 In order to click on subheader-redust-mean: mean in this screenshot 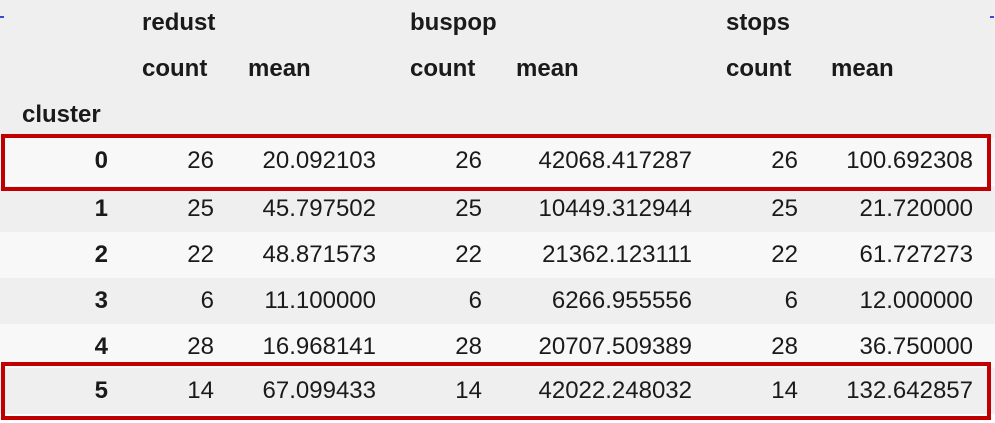, I will do `click(279, 68)`.